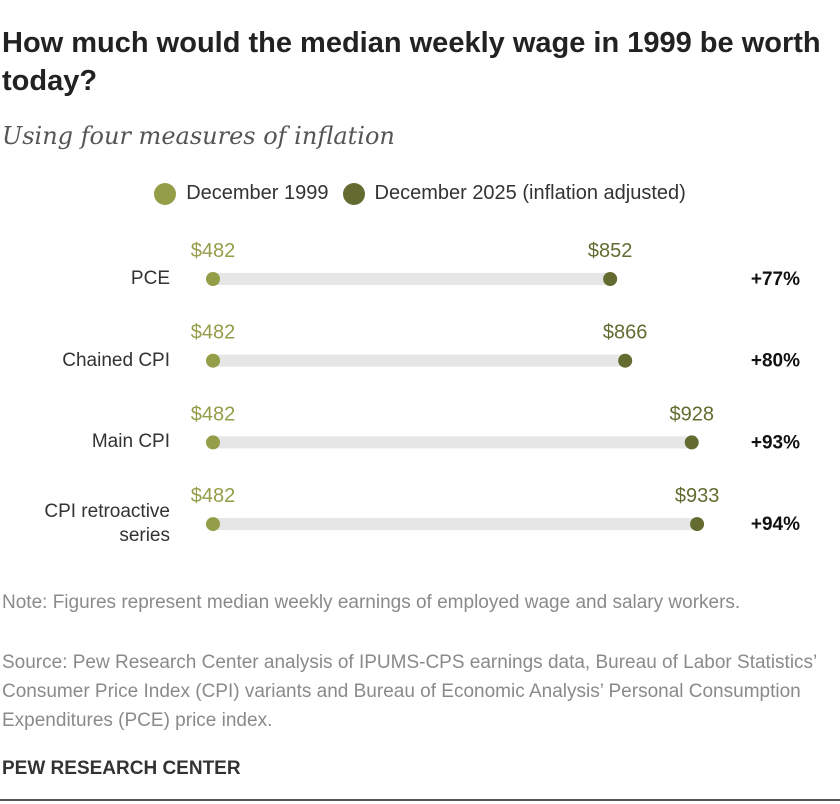  Describe the element at coordinates (775, 361) in the screenshot. I see `change-label: +80%` at that location.